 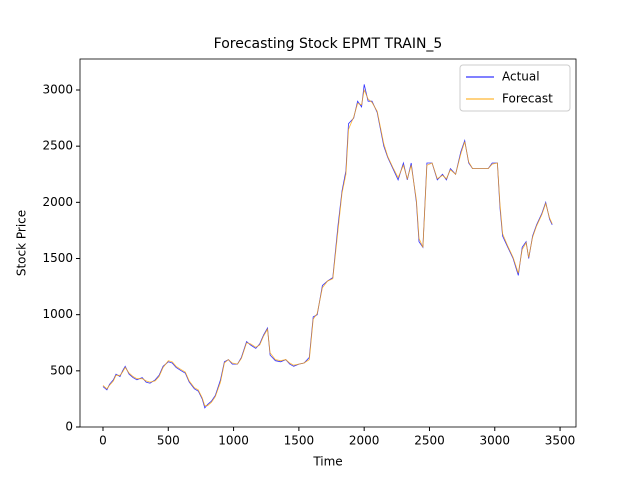 What do you see at coordinates (61, 370) in the screenshot?
I see `y-tick-label: 500` at bounding box center [61, 370].